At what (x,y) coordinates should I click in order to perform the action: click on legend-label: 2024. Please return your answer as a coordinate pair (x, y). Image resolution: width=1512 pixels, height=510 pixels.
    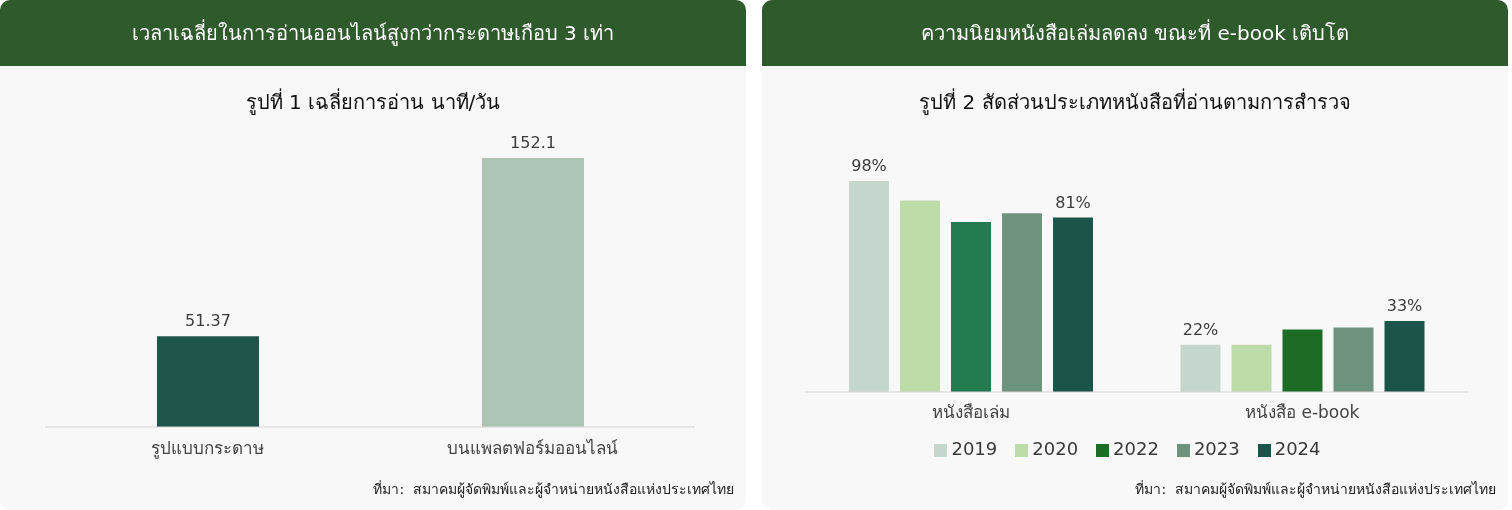
    Looking at the image, I should click on (1297, 448).